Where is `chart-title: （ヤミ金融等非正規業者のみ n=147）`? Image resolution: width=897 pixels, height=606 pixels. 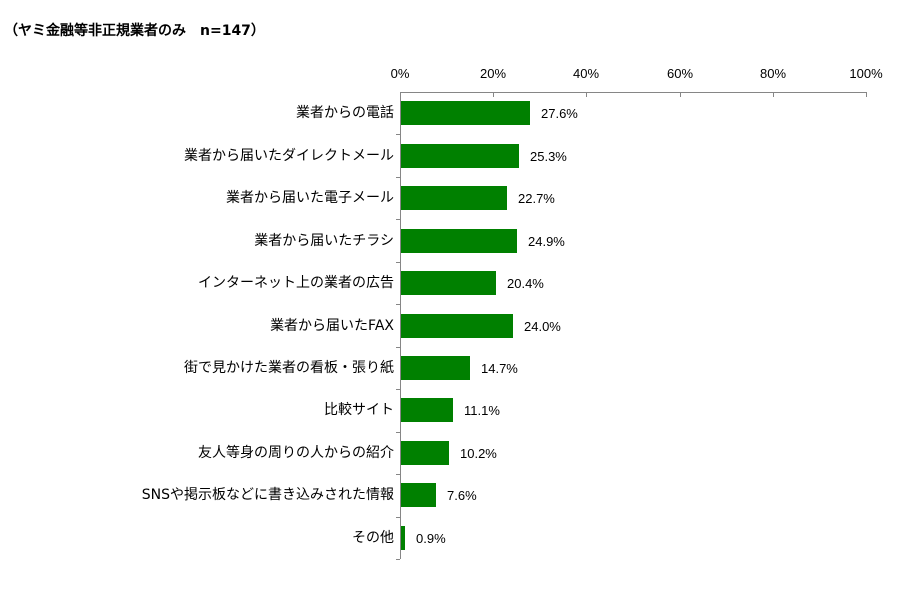
chart-title: （ヤミ金融等非正規業者のみ n=147） is located at coordinates (134, 31).